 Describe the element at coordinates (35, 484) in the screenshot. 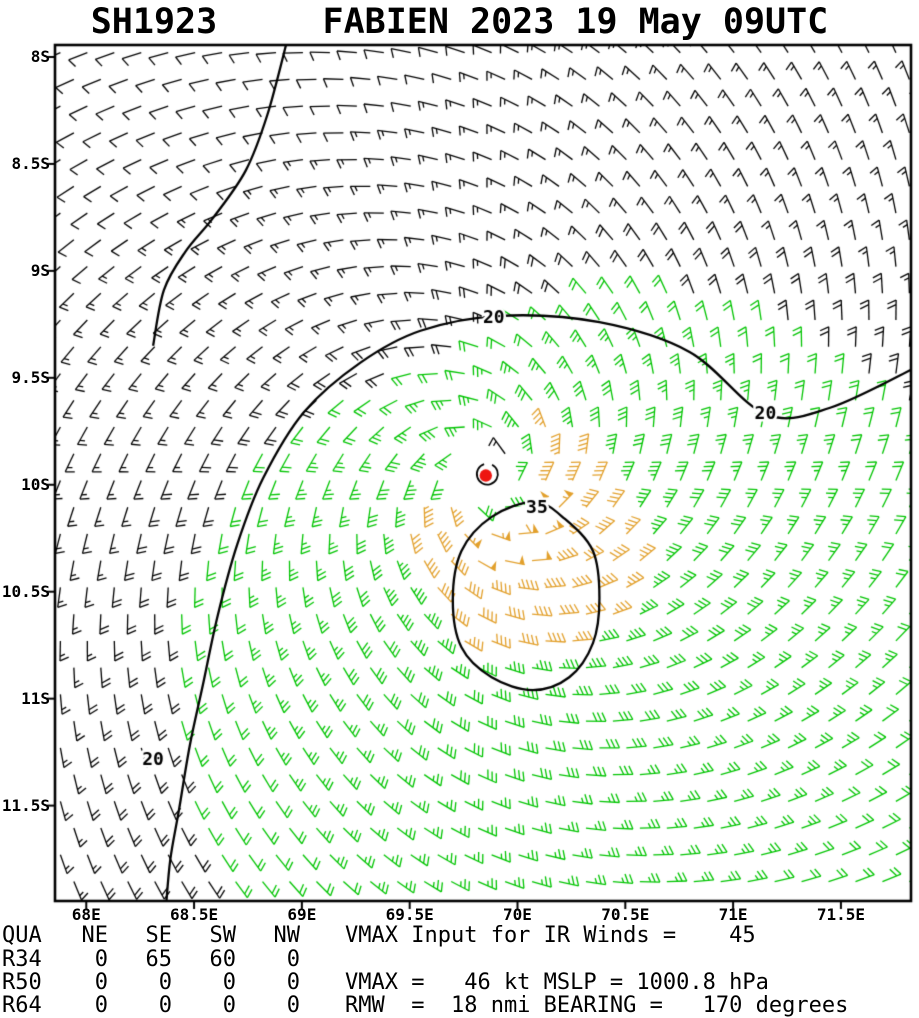

I see `y-tick-label: 10S` at that location.